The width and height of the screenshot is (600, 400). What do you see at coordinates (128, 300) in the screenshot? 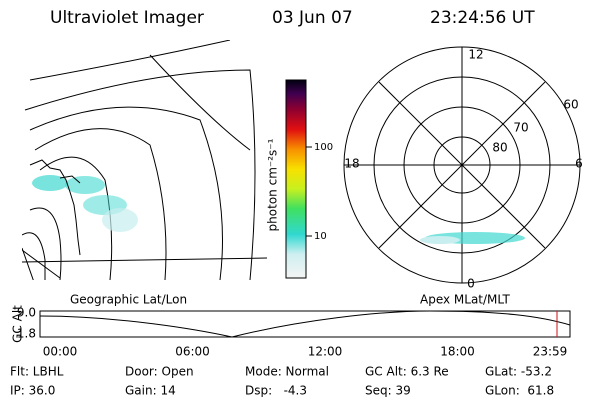
I see `orbit-left-label: Geographic Lat/Lon` at bounding box center [128, 300].